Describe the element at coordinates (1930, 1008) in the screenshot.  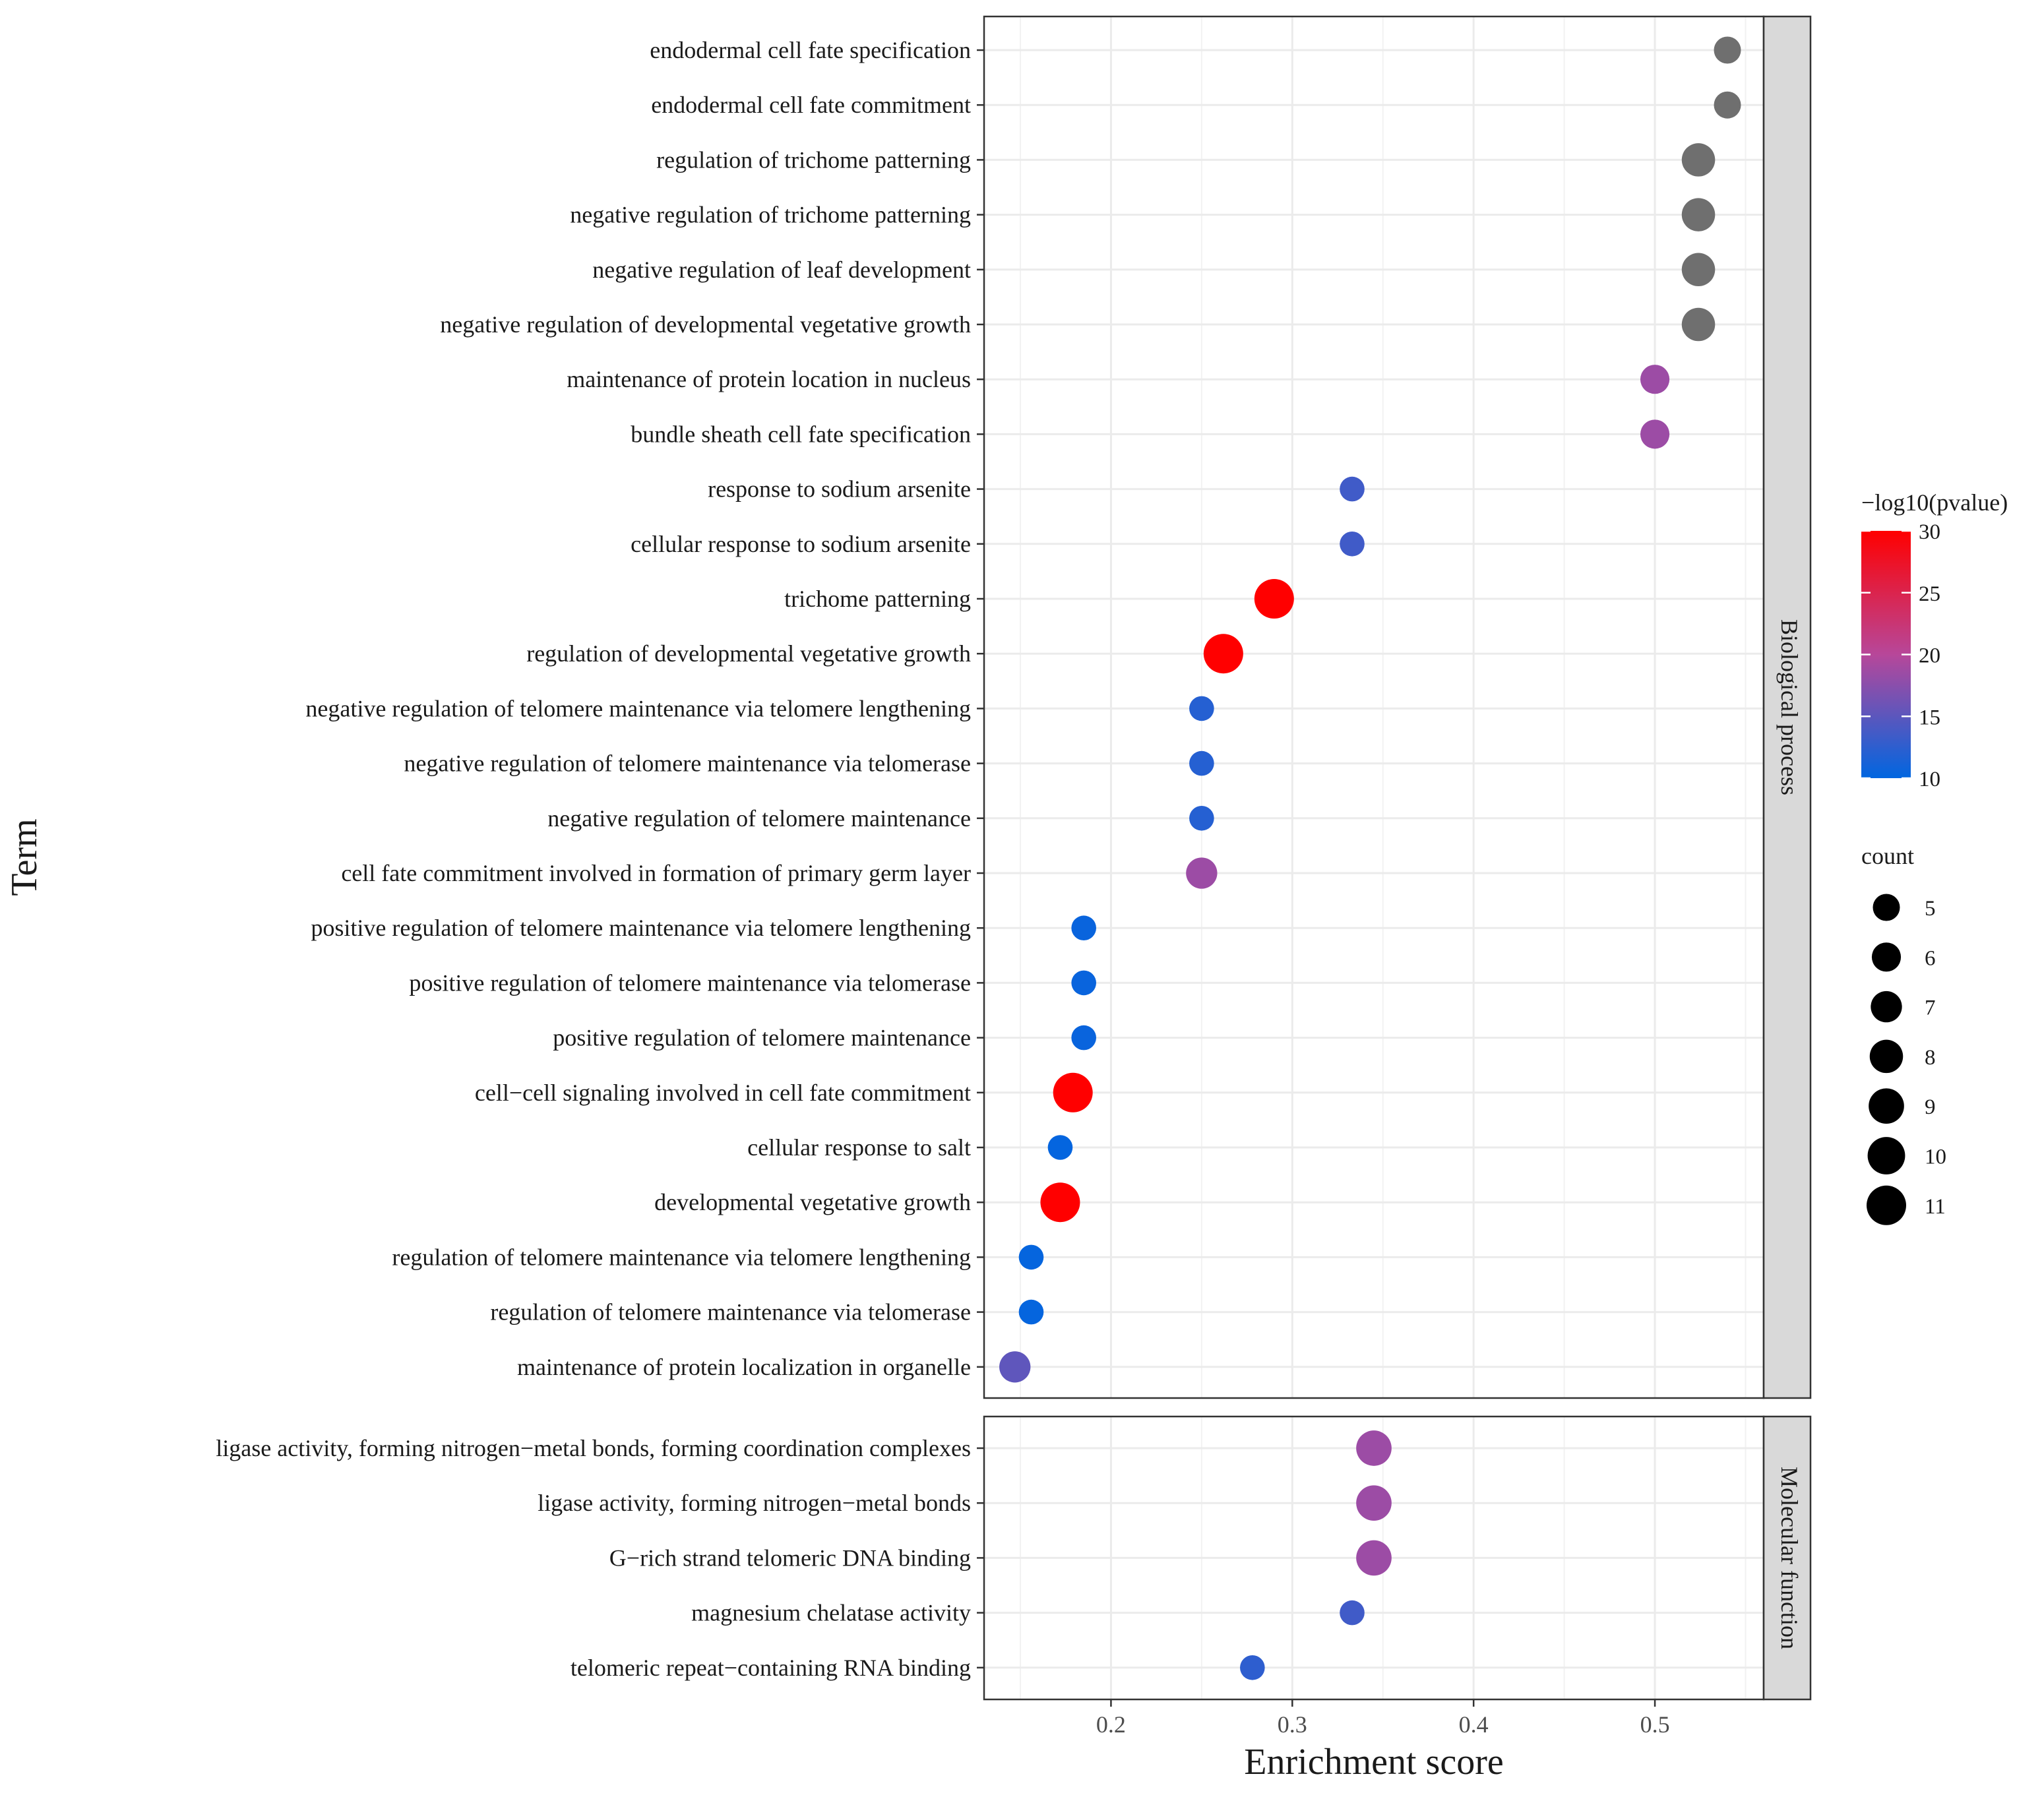
I see `size-key-label: 7` at that location.